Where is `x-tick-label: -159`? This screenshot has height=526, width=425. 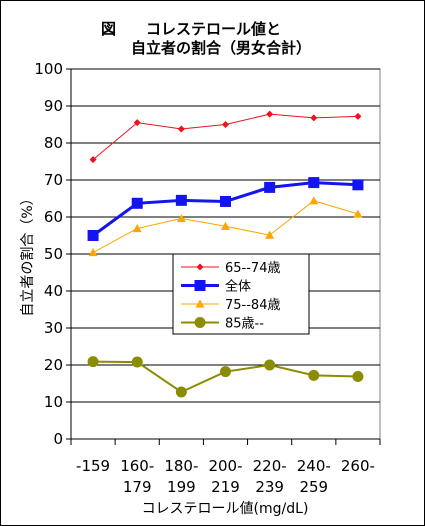
x-tick-label: -159 is located at coordinates (93, 466).